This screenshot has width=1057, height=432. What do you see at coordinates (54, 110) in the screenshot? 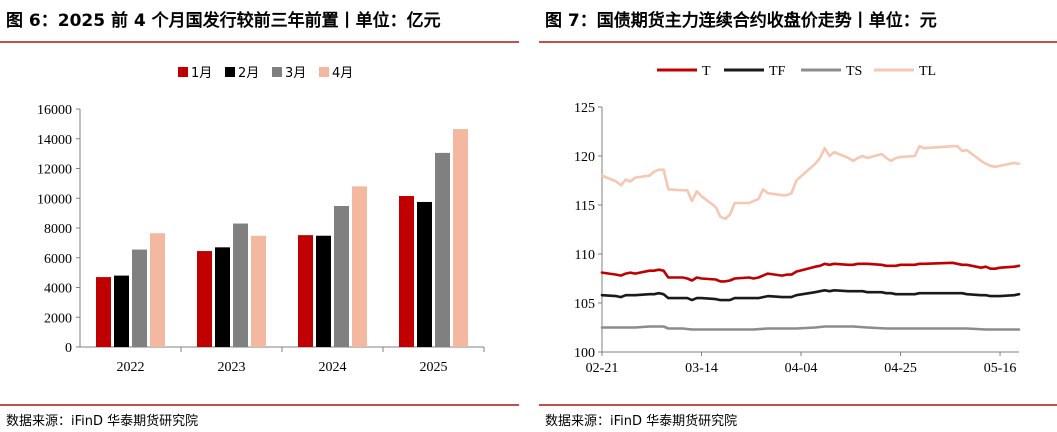
I see `y-tick-label: 16000` at bounding box center [54, 110].